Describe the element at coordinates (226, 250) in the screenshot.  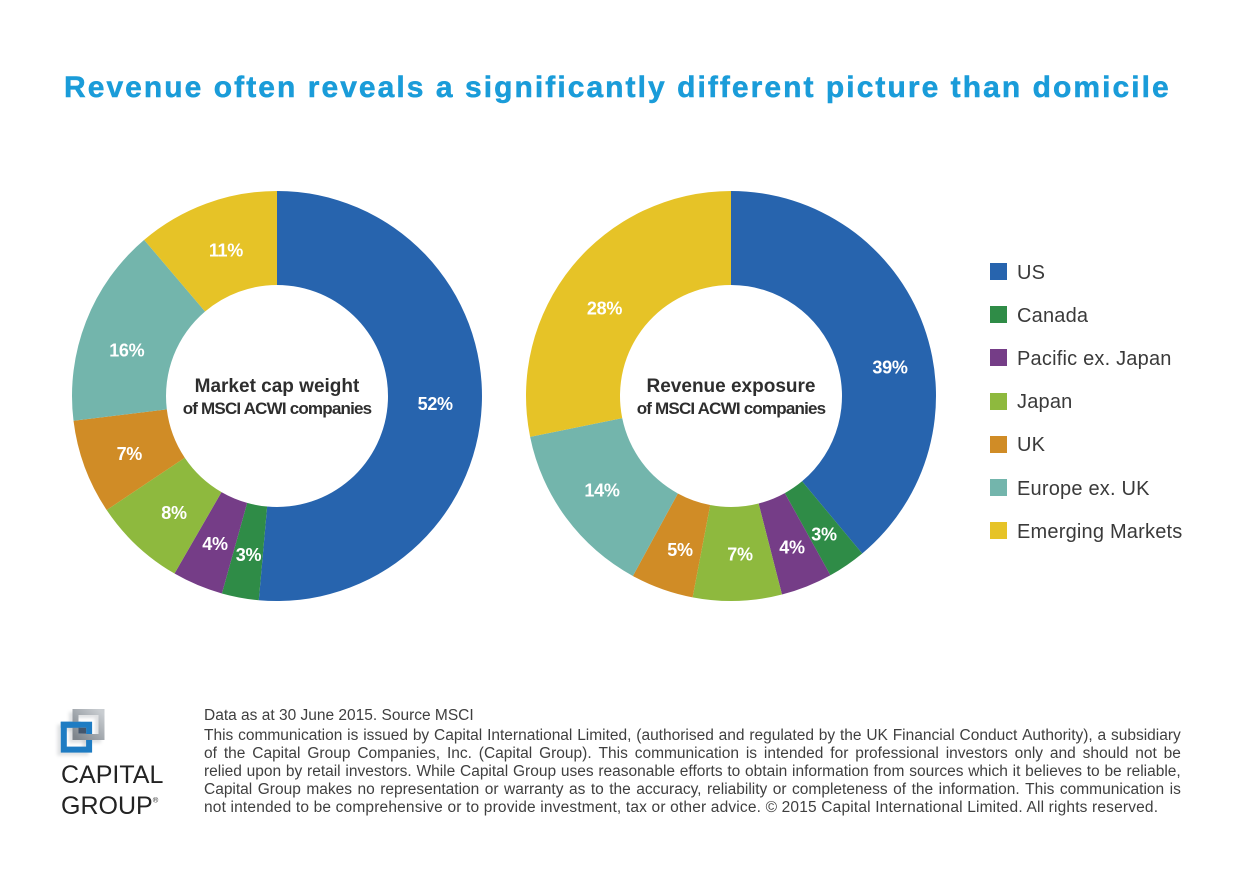
I see `svg-text: 11%` at that location.